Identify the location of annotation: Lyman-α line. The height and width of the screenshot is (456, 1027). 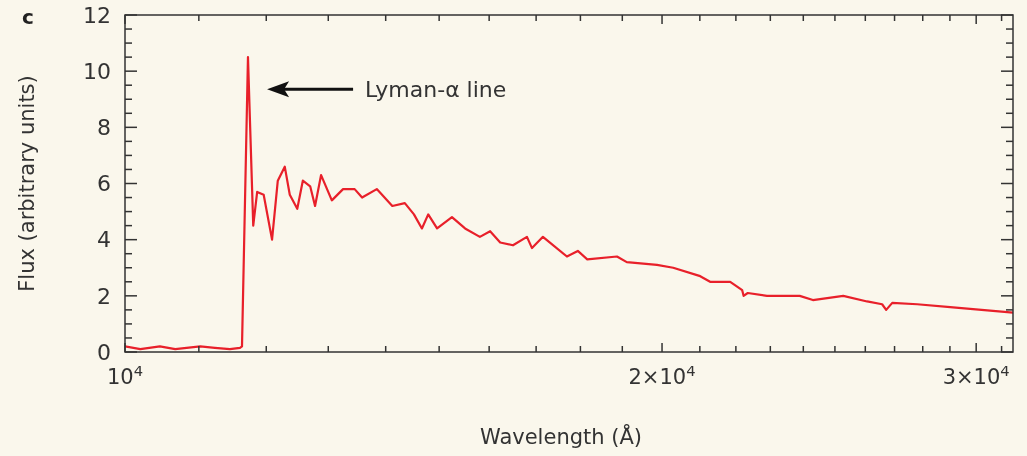
(436, 89).